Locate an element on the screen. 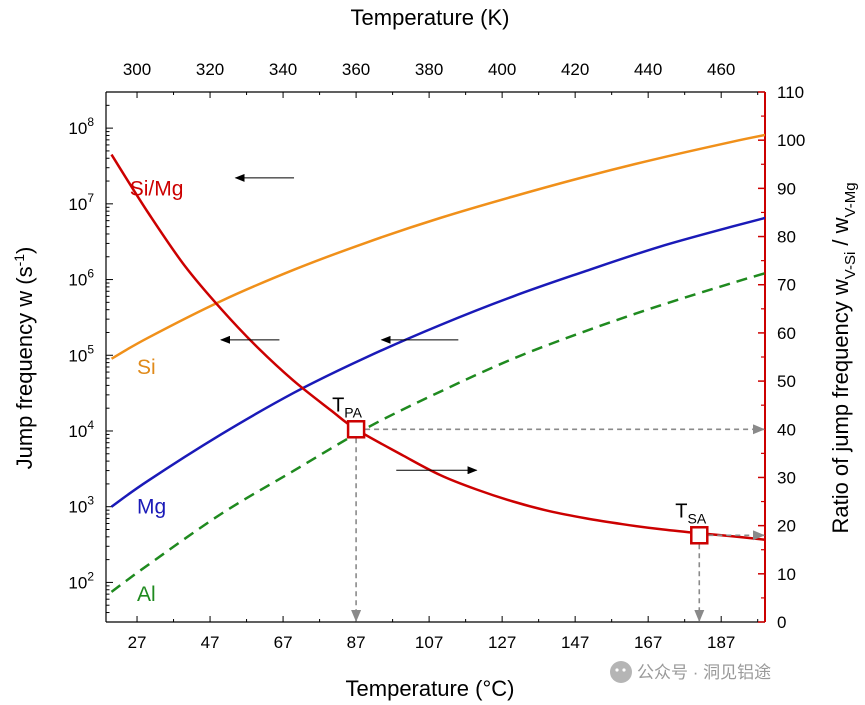  marker-square-sa is located at coordinates (699, 535).